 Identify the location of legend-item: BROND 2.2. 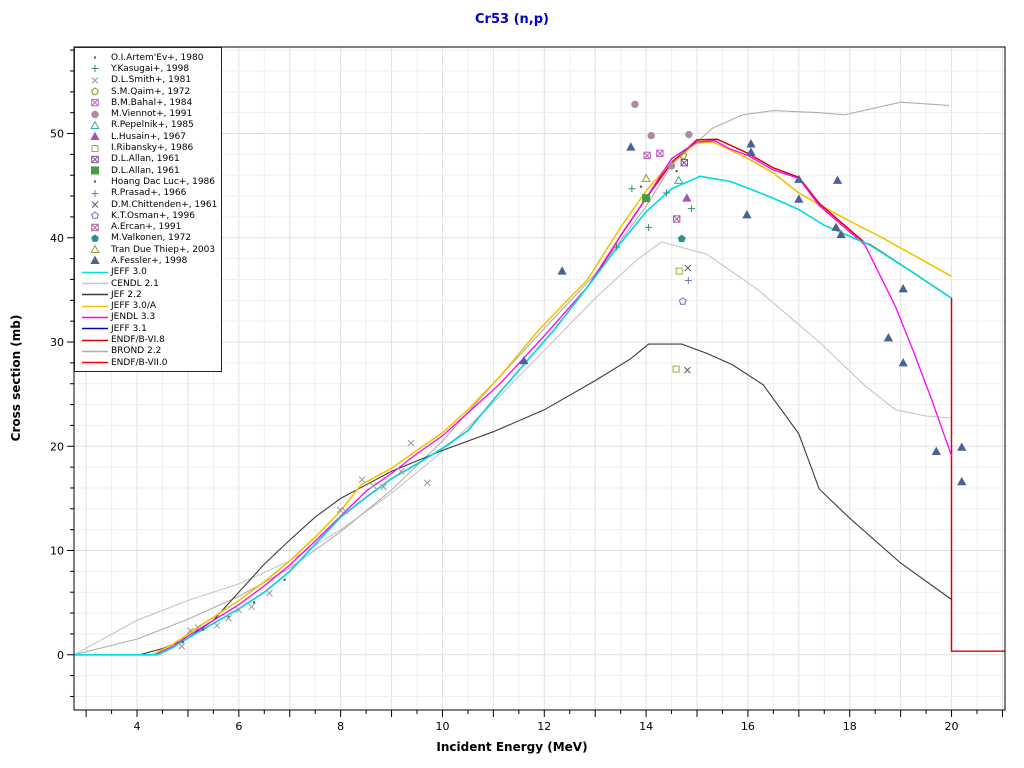
(150, 351).